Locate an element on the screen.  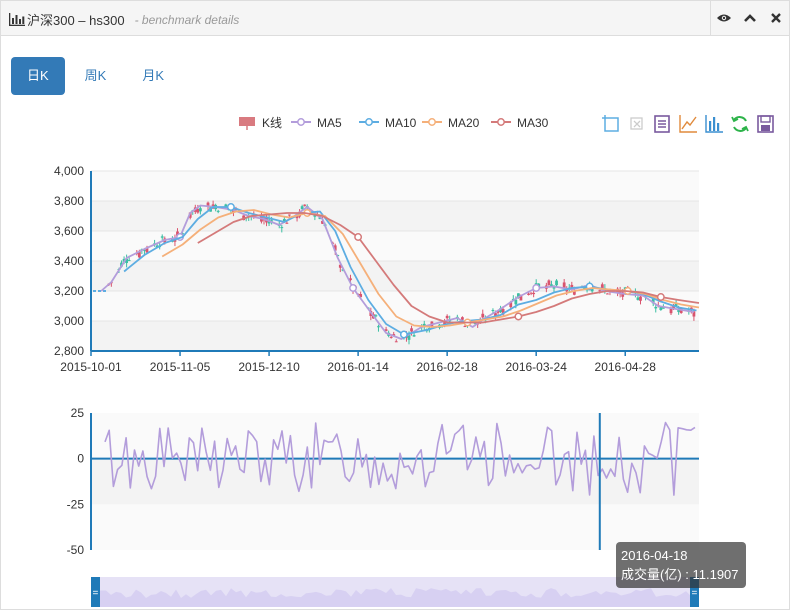
line-chart-icon is located at coordinates (688, 124).